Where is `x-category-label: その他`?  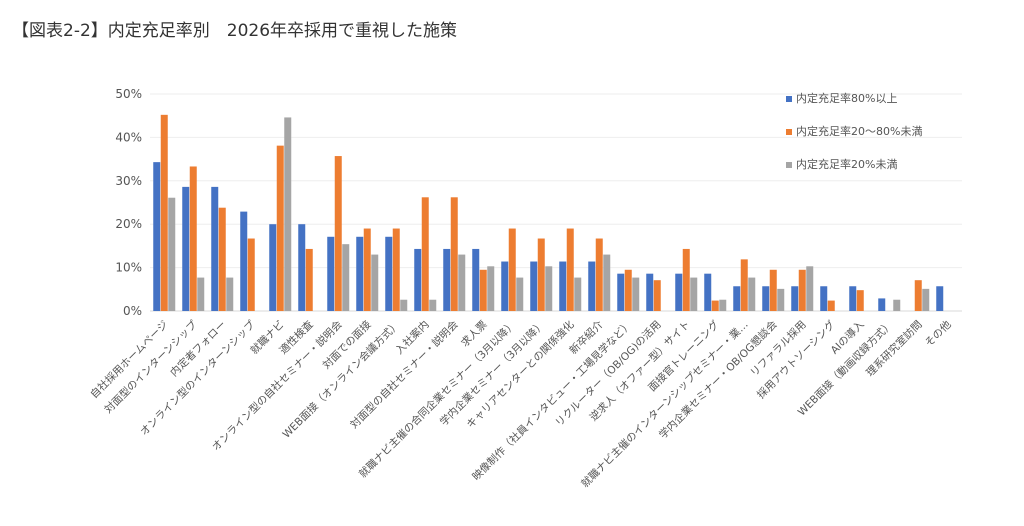 x-category-label: その他 is located at coordinates (938, 334).